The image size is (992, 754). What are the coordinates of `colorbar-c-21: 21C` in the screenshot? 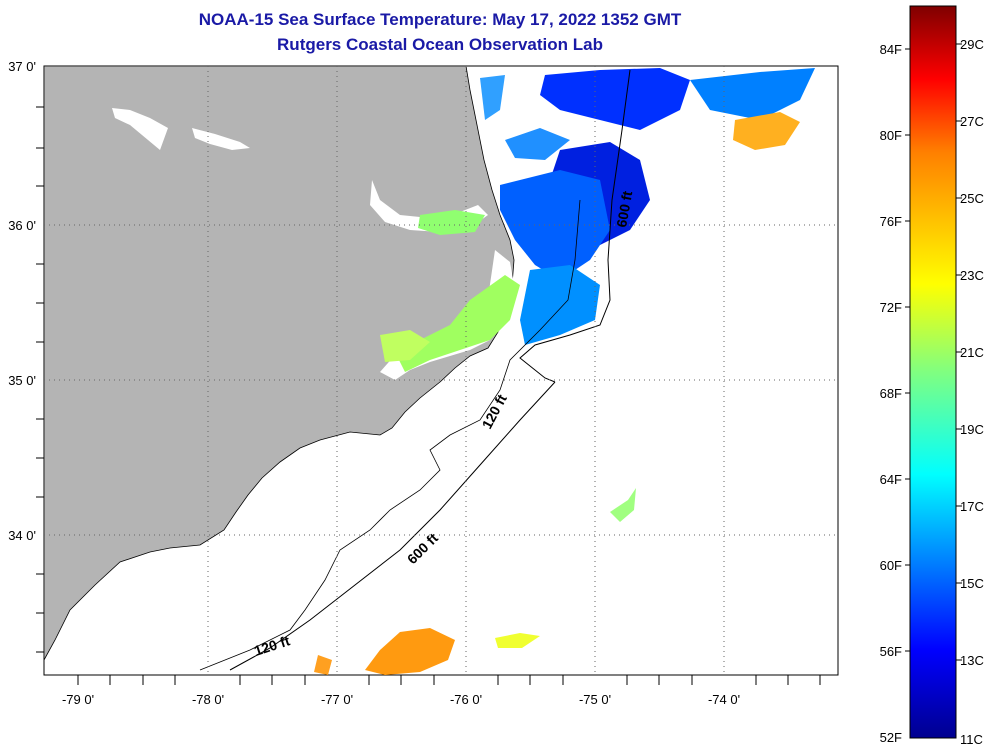 It's located at (972, 352).